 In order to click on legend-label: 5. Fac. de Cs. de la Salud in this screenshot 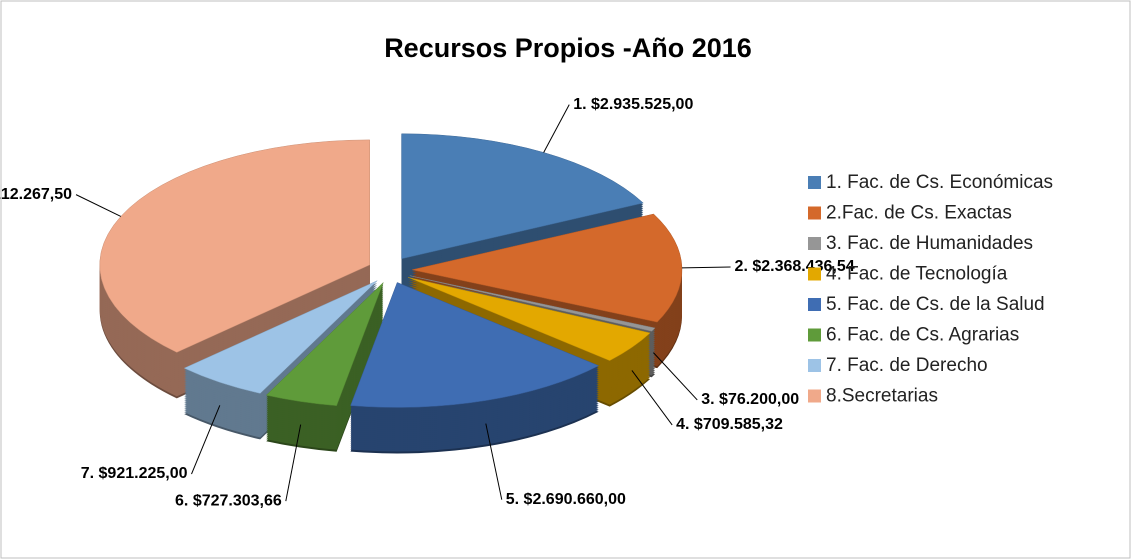, I will do `click(935, 304)`.